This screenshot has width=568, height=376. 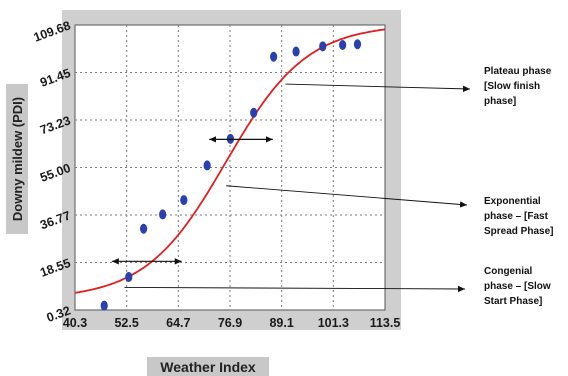 I want to click on x-tick-label: 89.1, so click(x=281, y=323).